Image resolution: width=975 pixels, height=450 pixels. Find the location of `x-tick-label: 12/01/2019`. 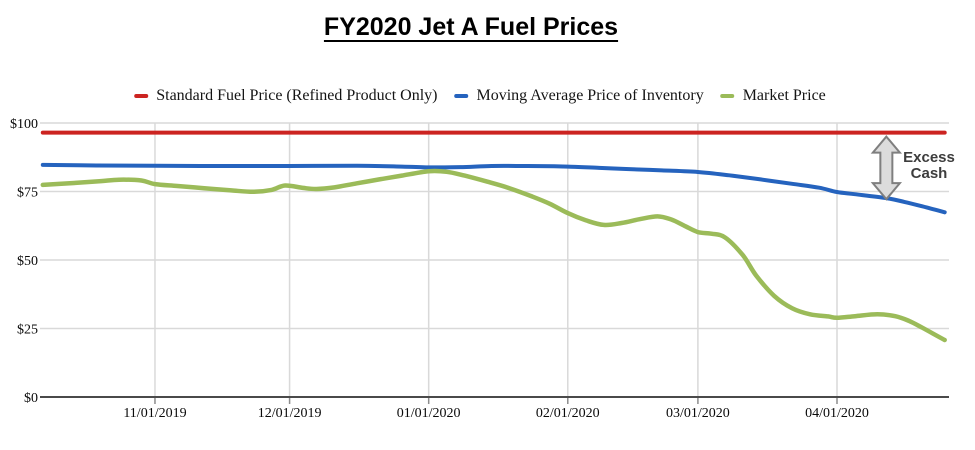

x-tick-label: 12/01/2019 is located at coordinates (290, 413).